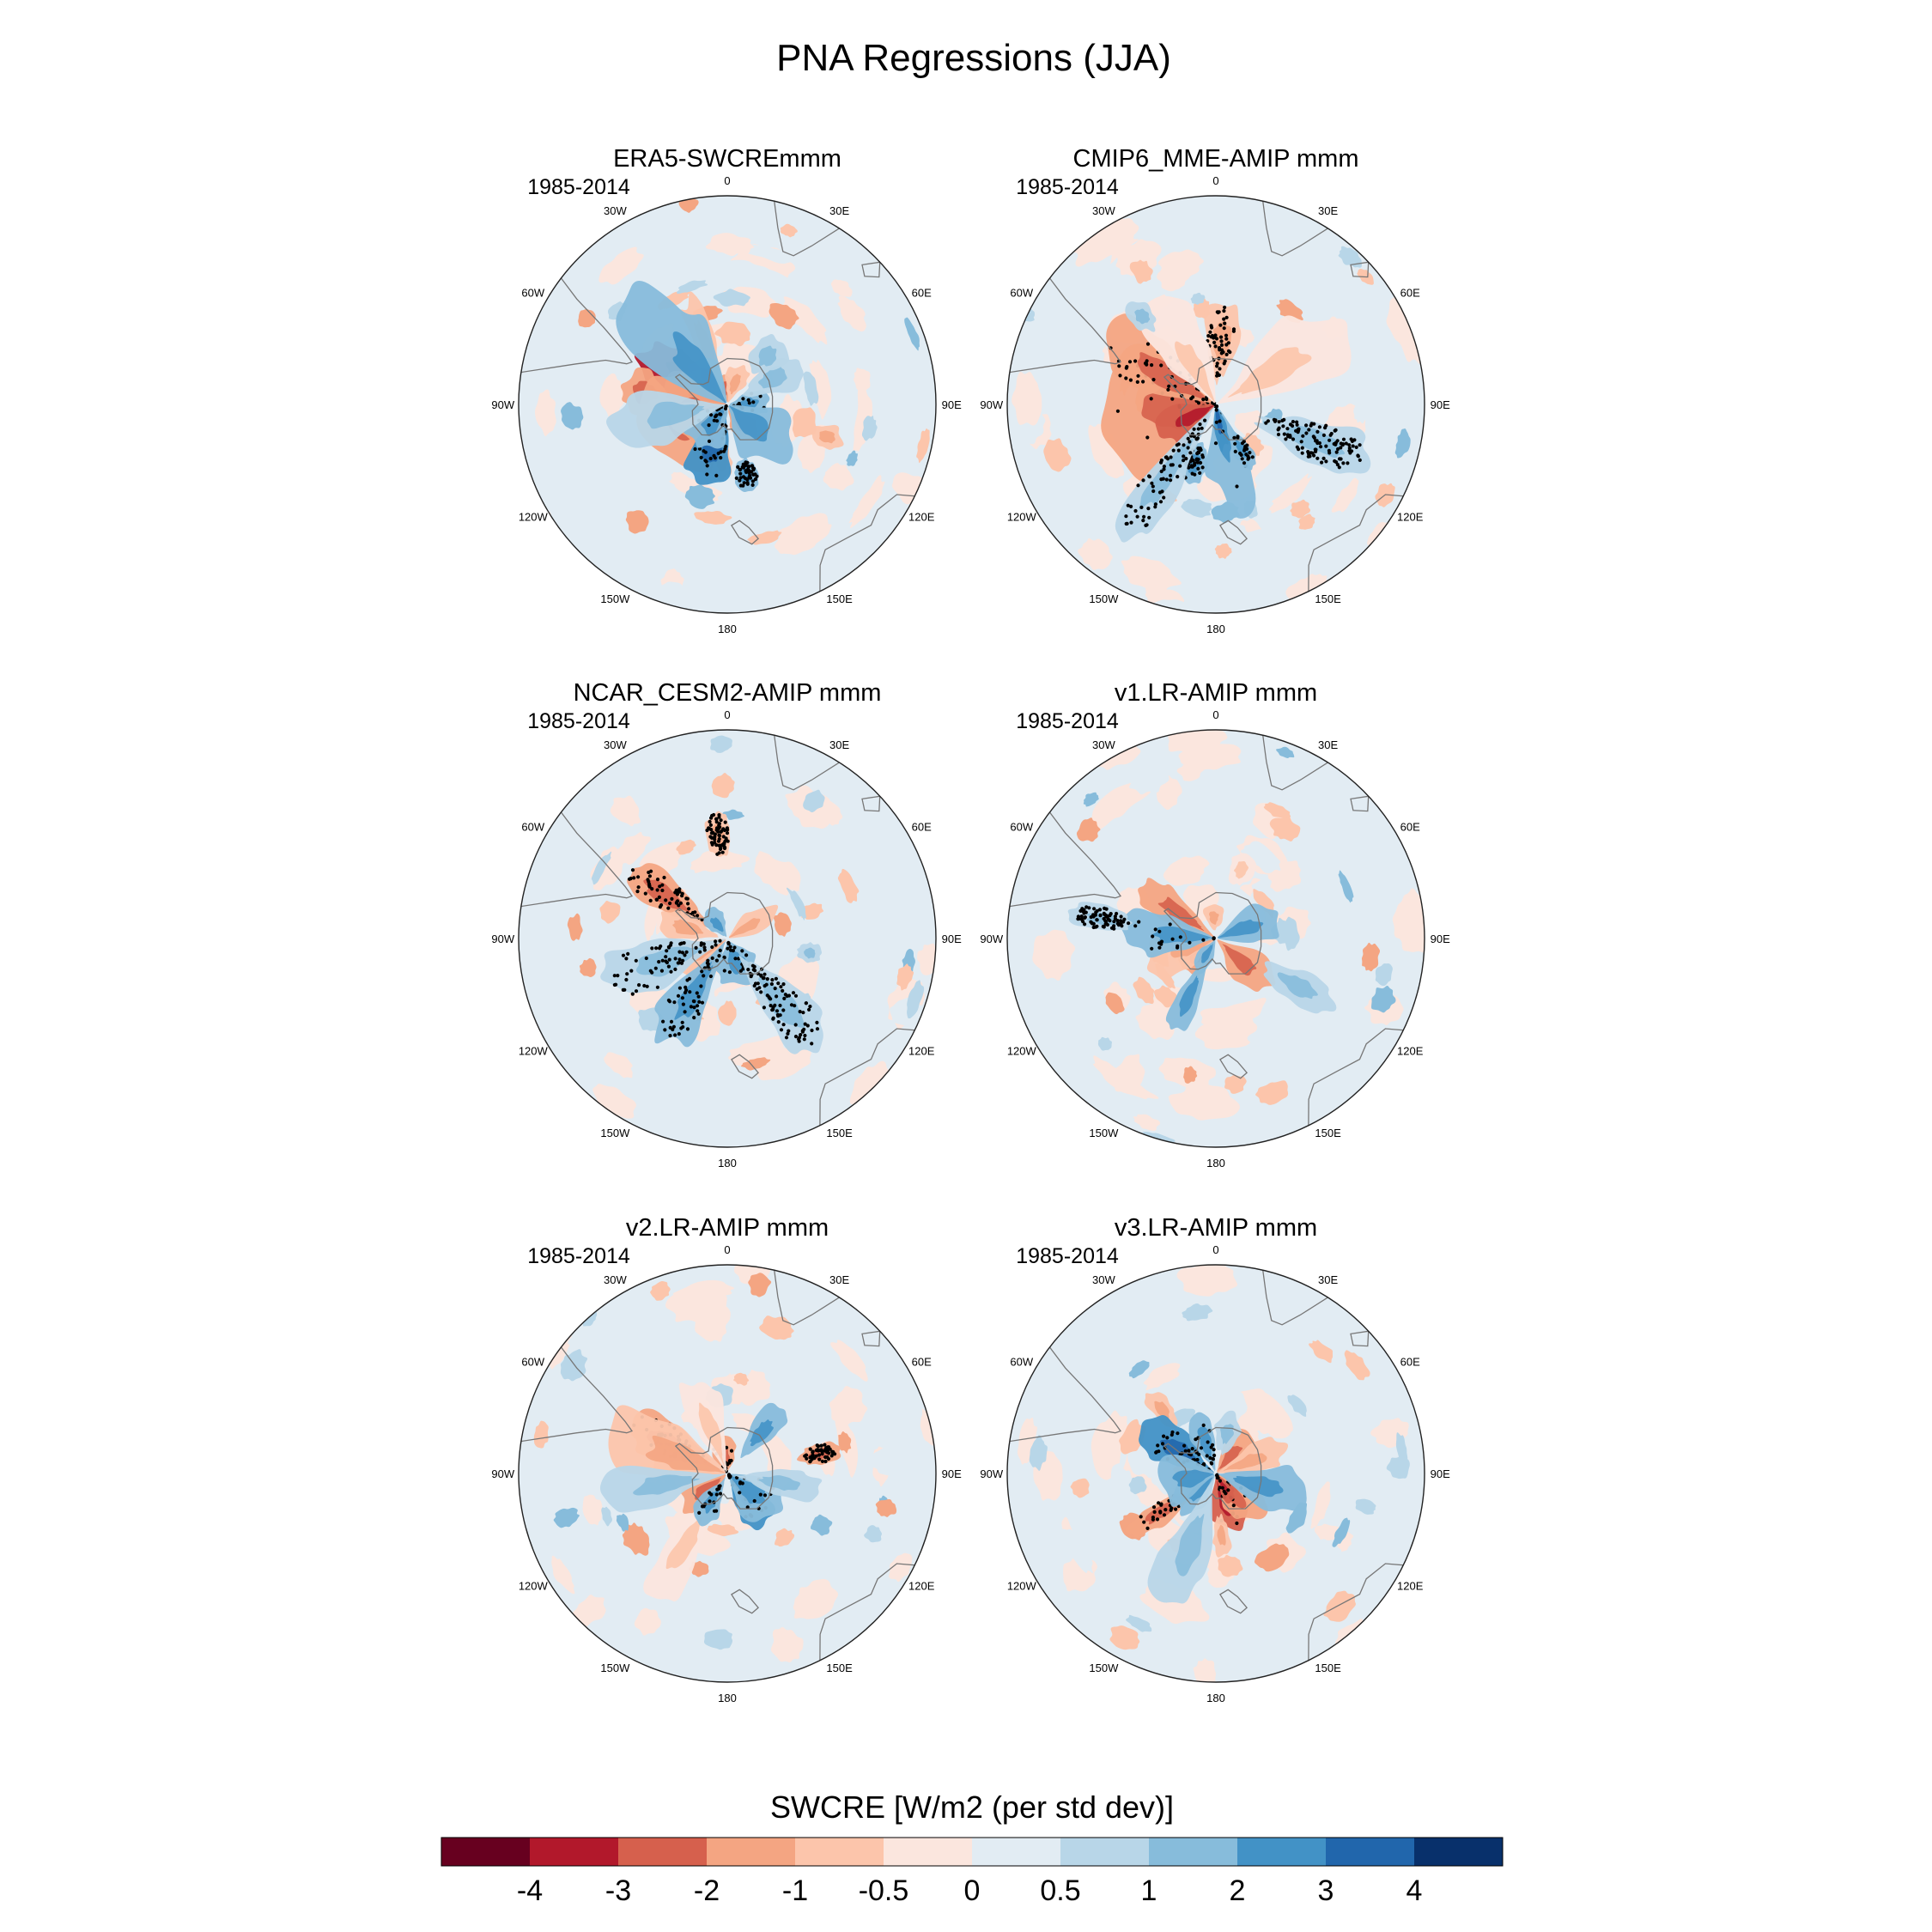 This screenshot has height=1932, width=1932. I want to click on longitude-label: 180, so click(1215, 1163).